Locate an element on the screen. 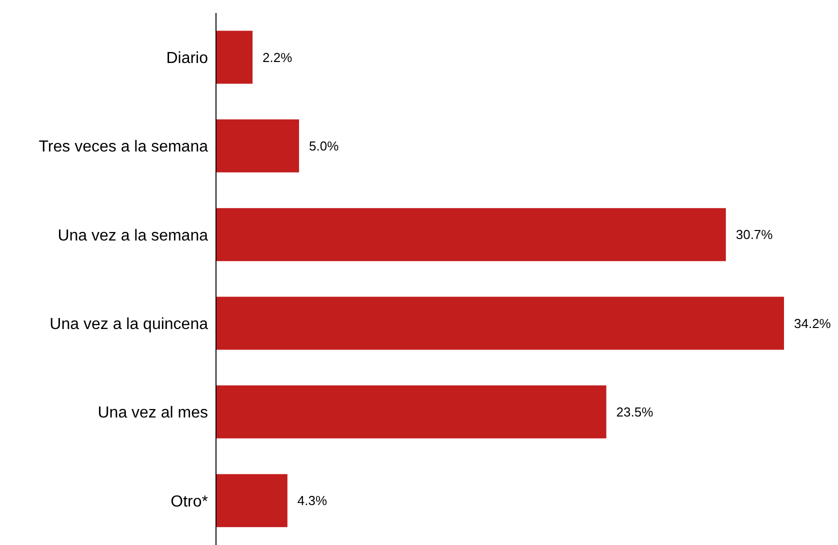 The width and height of the screenshot is (838, 545). y-tick-label: Una vez a la semana is located at coordinates (133, 235).